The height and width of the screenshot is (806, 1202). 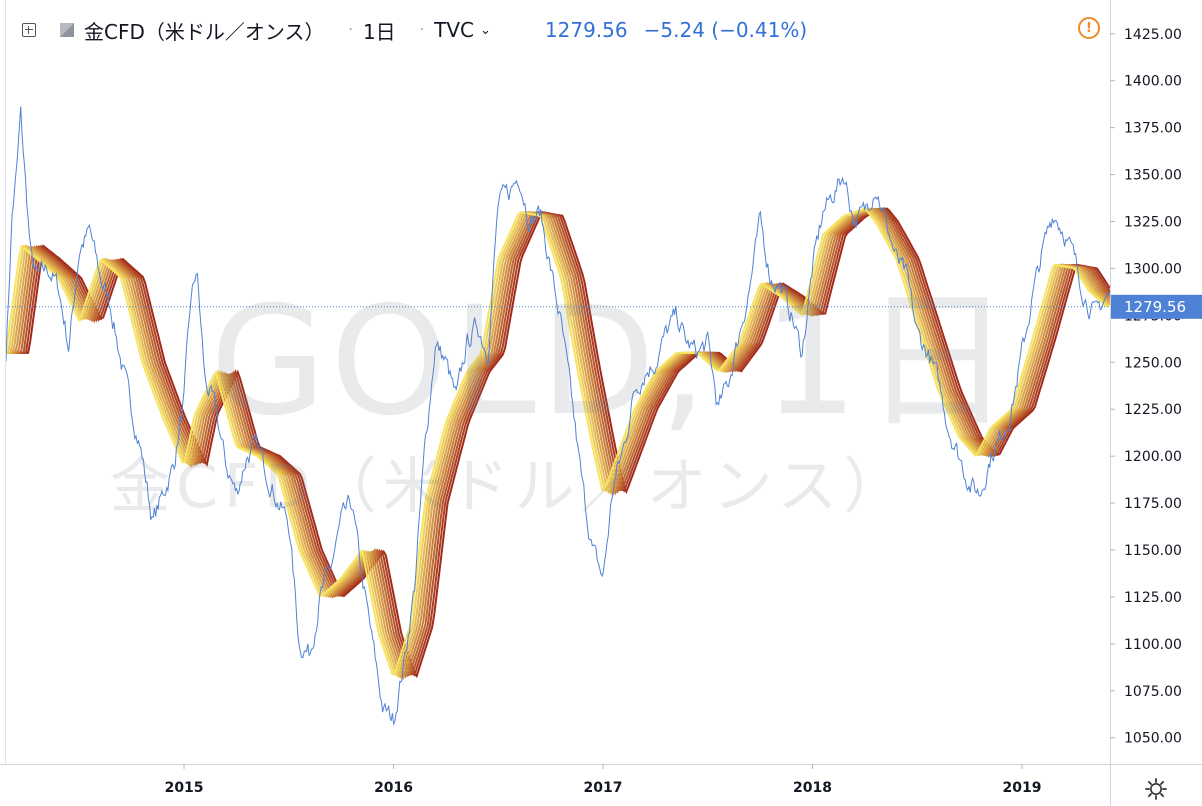 What do you see at coordinates (1153, 457) in the screenshot?
I see `y-tick-label: 1200.00` at bounding box center [1153, 457].